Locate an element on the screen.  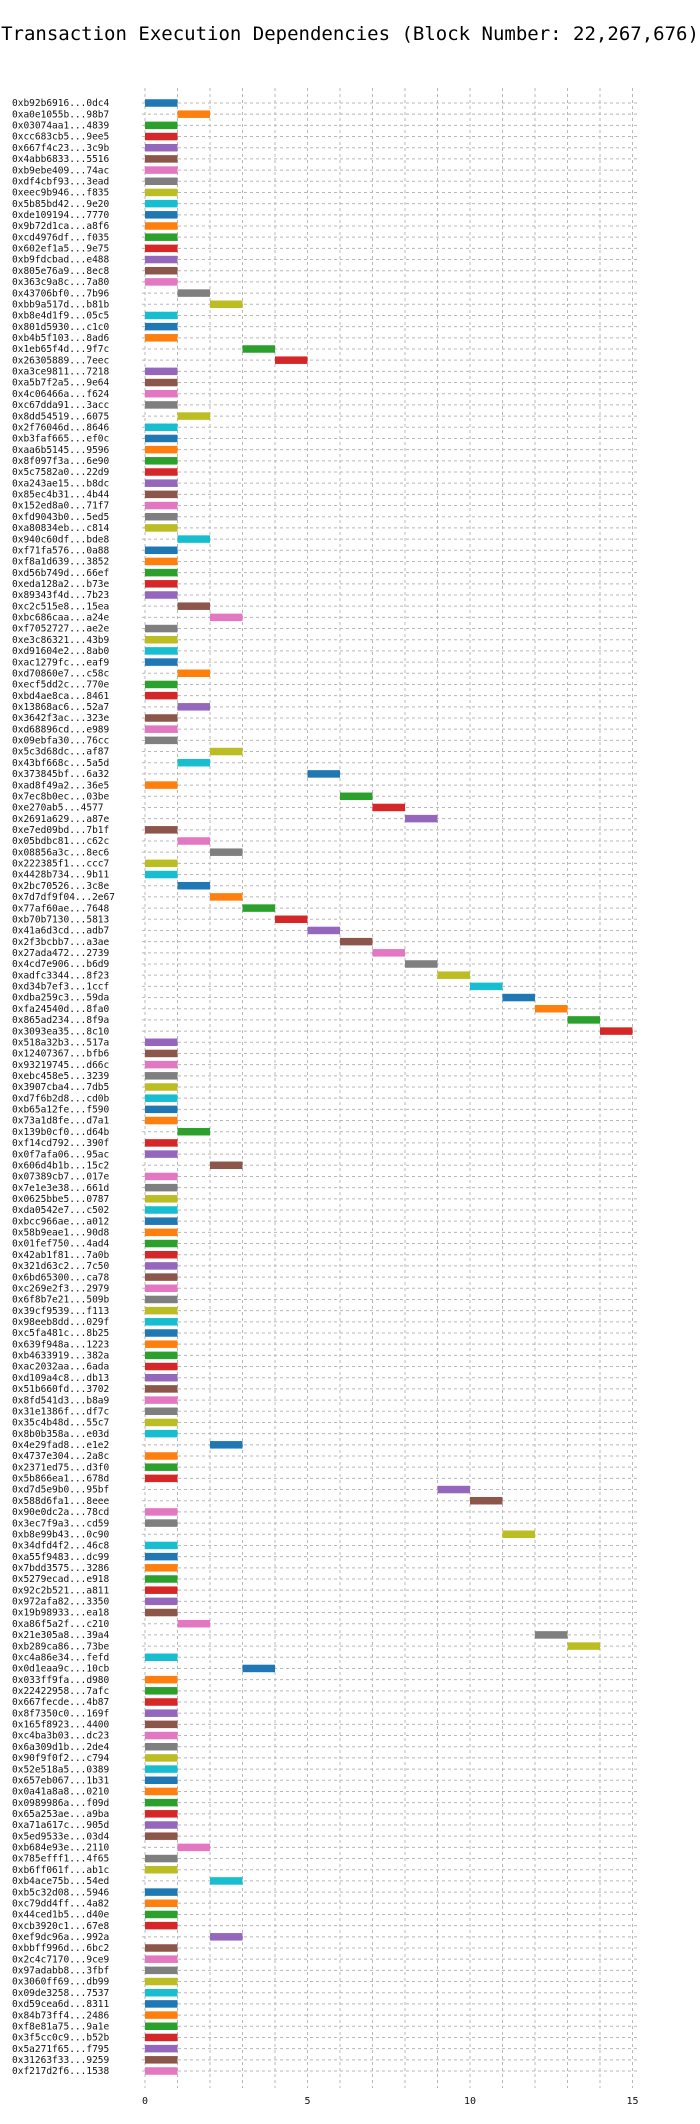
transaction-label: 0xa243ae15...b8dc is located at coordinates (60, 483).